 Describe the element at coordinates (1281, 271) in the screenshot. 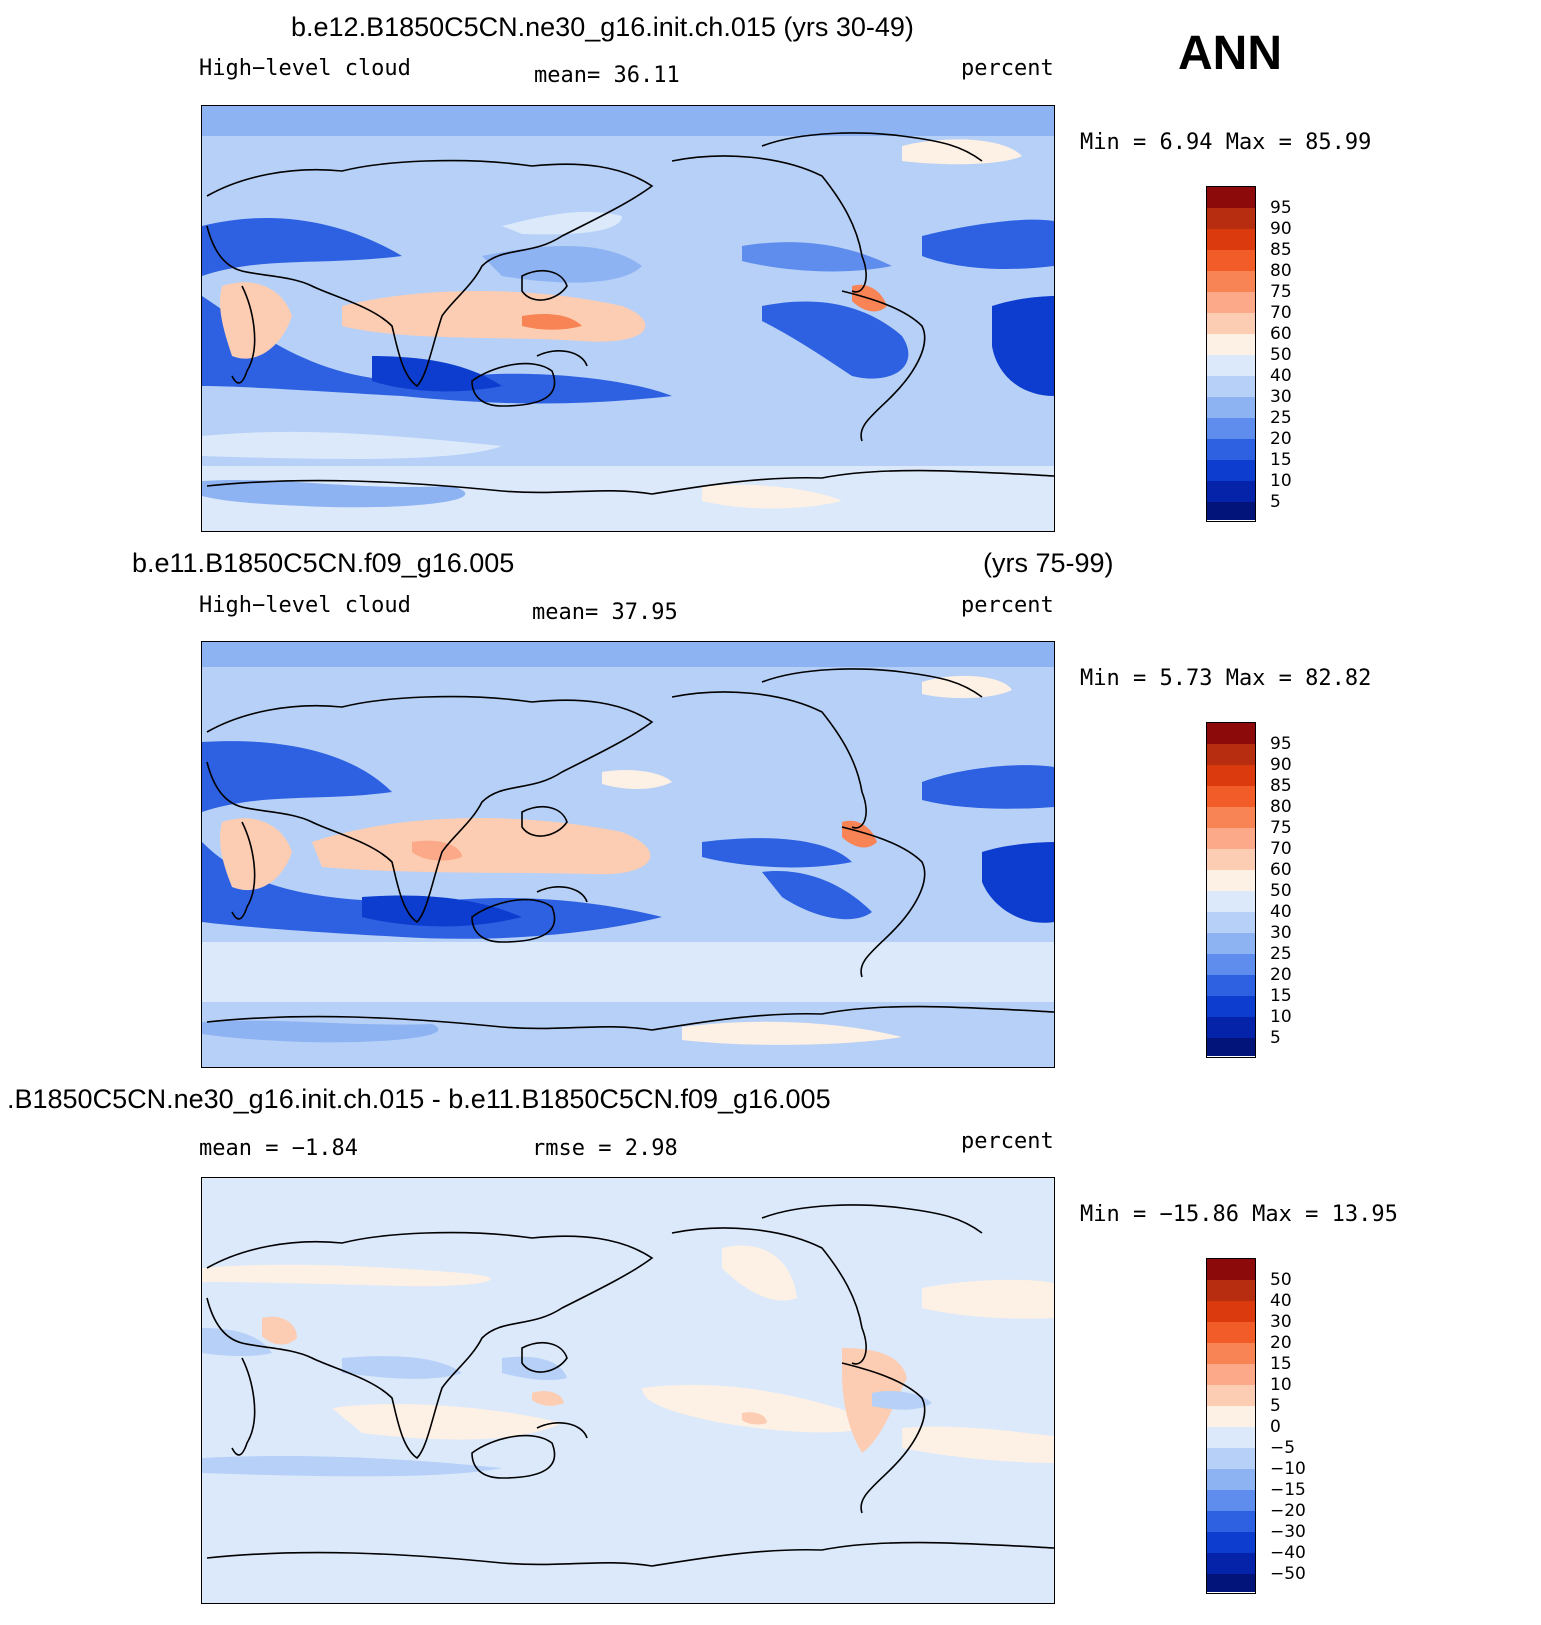

I see `cb1-label: 80` at that location.